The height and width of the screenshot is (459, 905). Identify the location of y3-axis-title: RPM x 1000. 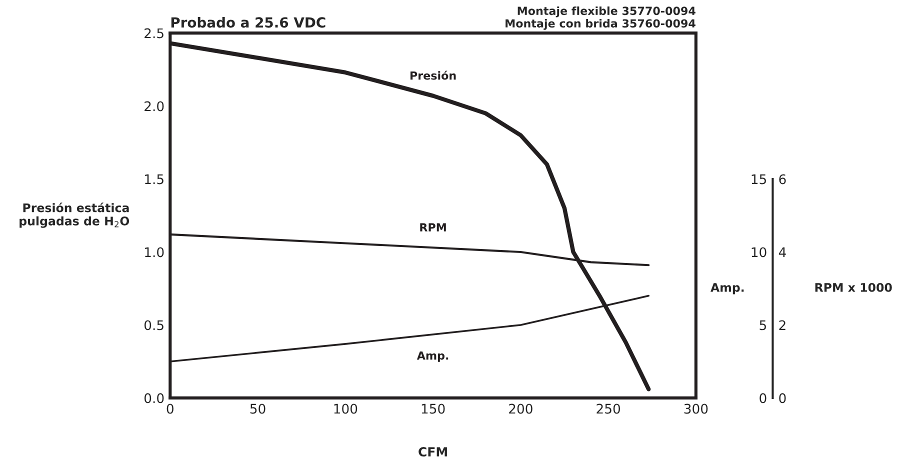
(853, 287).